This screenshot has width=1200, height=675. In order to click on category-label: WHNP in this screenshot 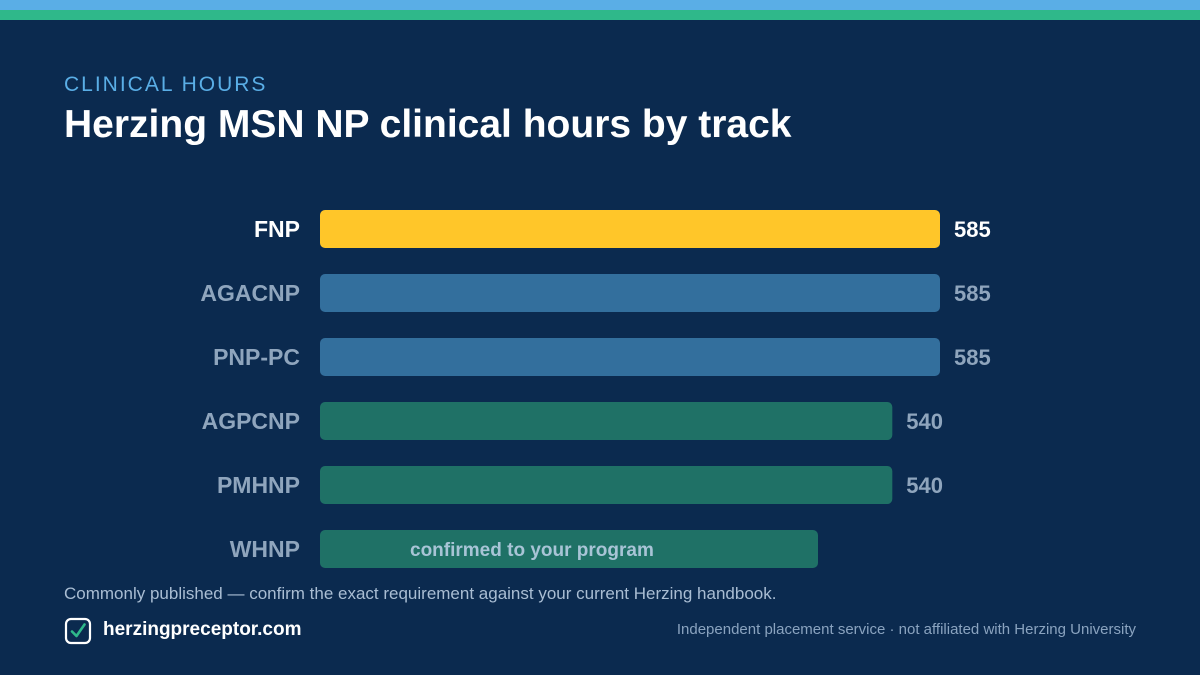, I will do `click(265, 549)`.